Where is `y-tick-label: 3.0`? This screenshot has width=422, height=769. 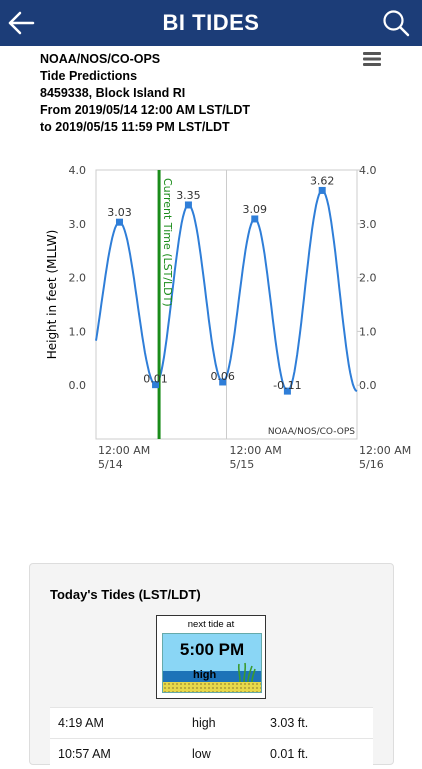
y-tick-label: 3.0 is located at coordinates (78, 224).